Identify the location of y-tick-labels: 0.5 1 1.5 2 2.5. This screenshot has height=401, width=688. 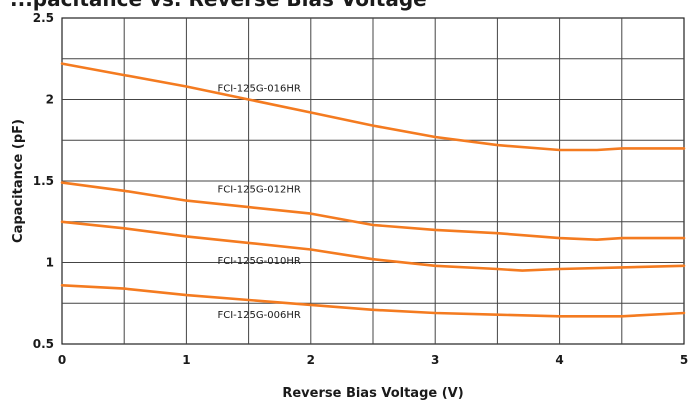
(43, 181).